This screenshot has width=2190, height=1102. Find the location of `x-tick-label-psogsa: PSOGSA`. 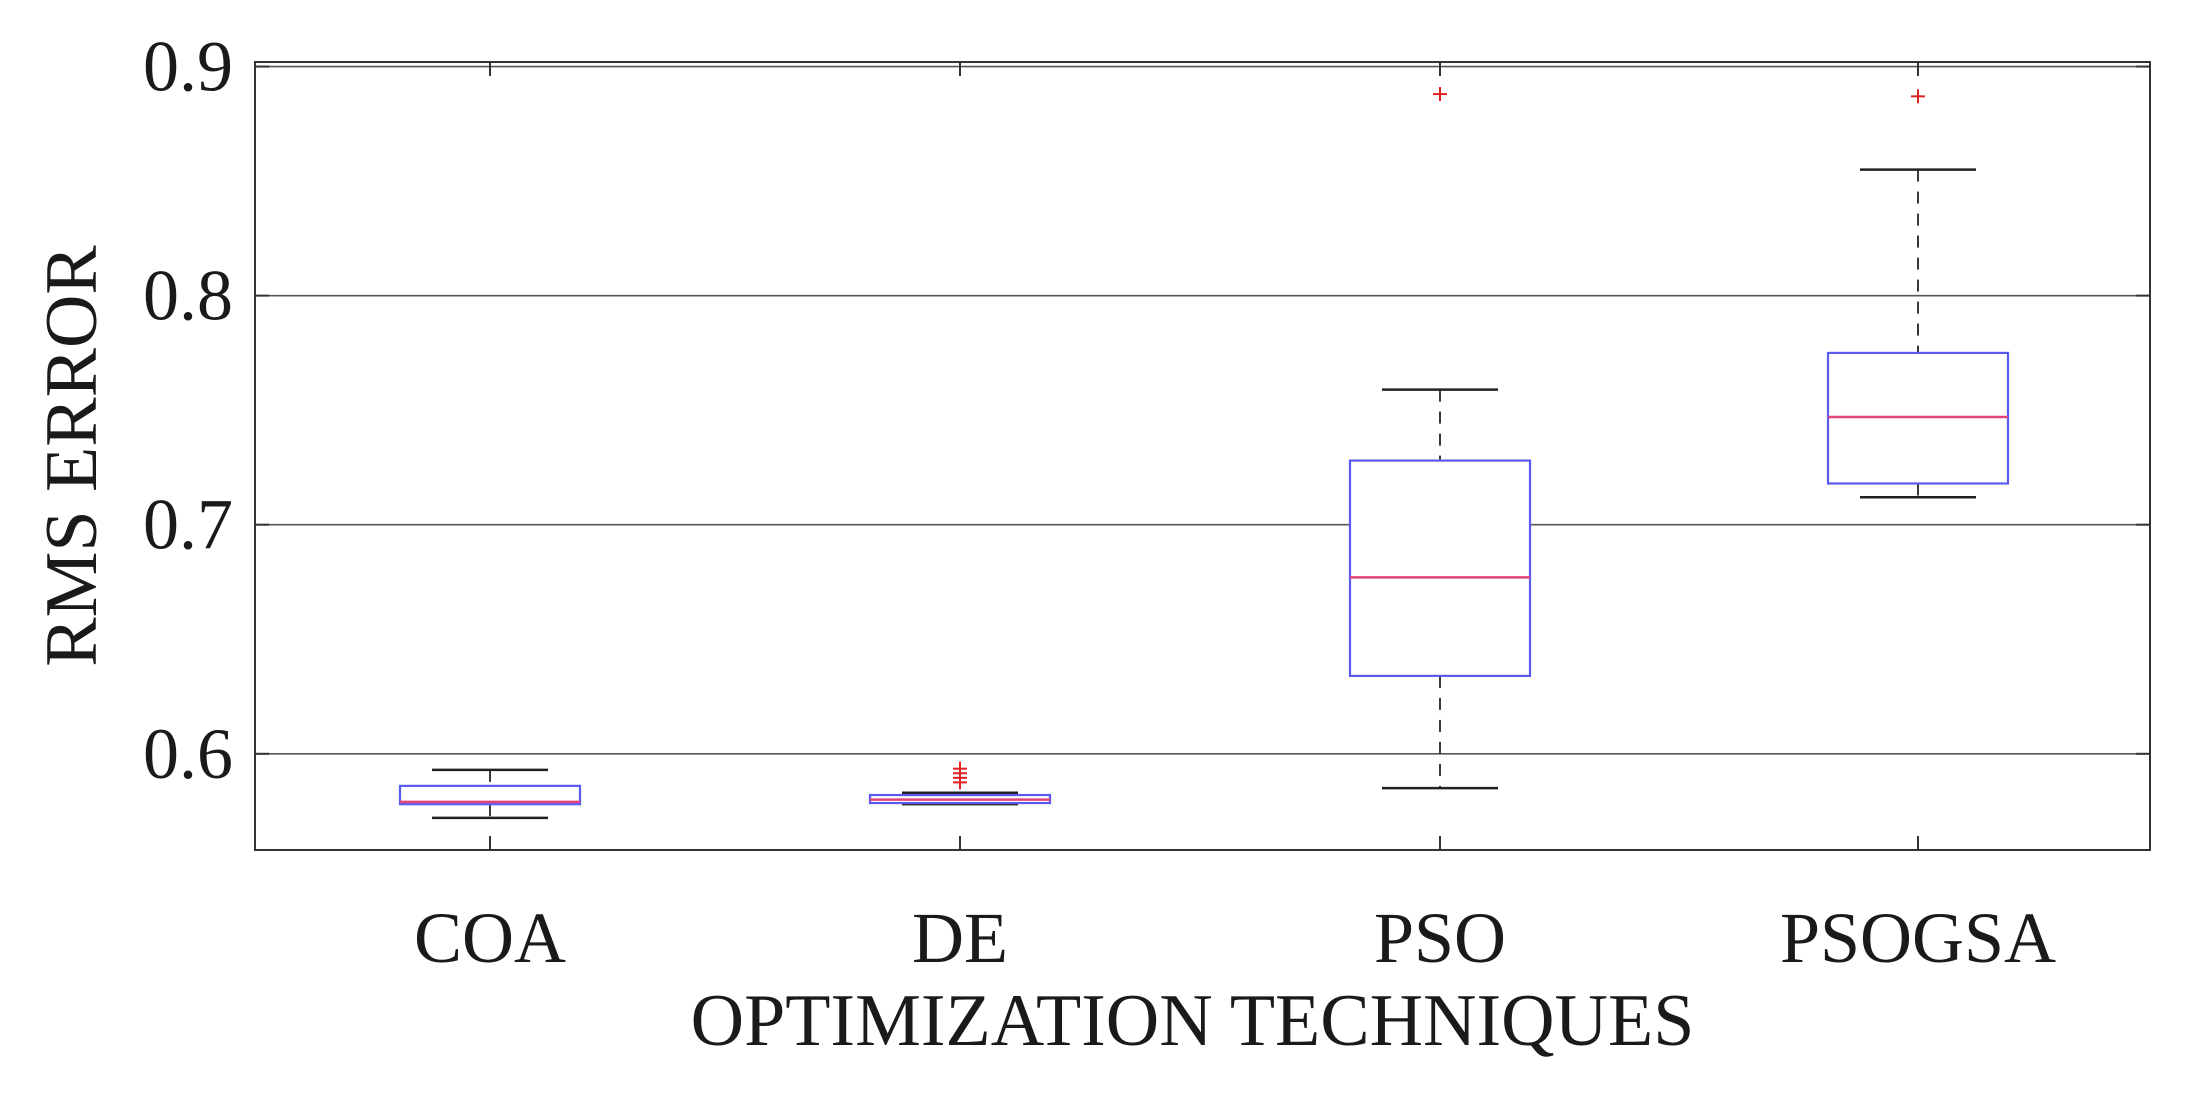

x-tick-label-psogsa: PSOGSA is located at coordinates (1918, 938).